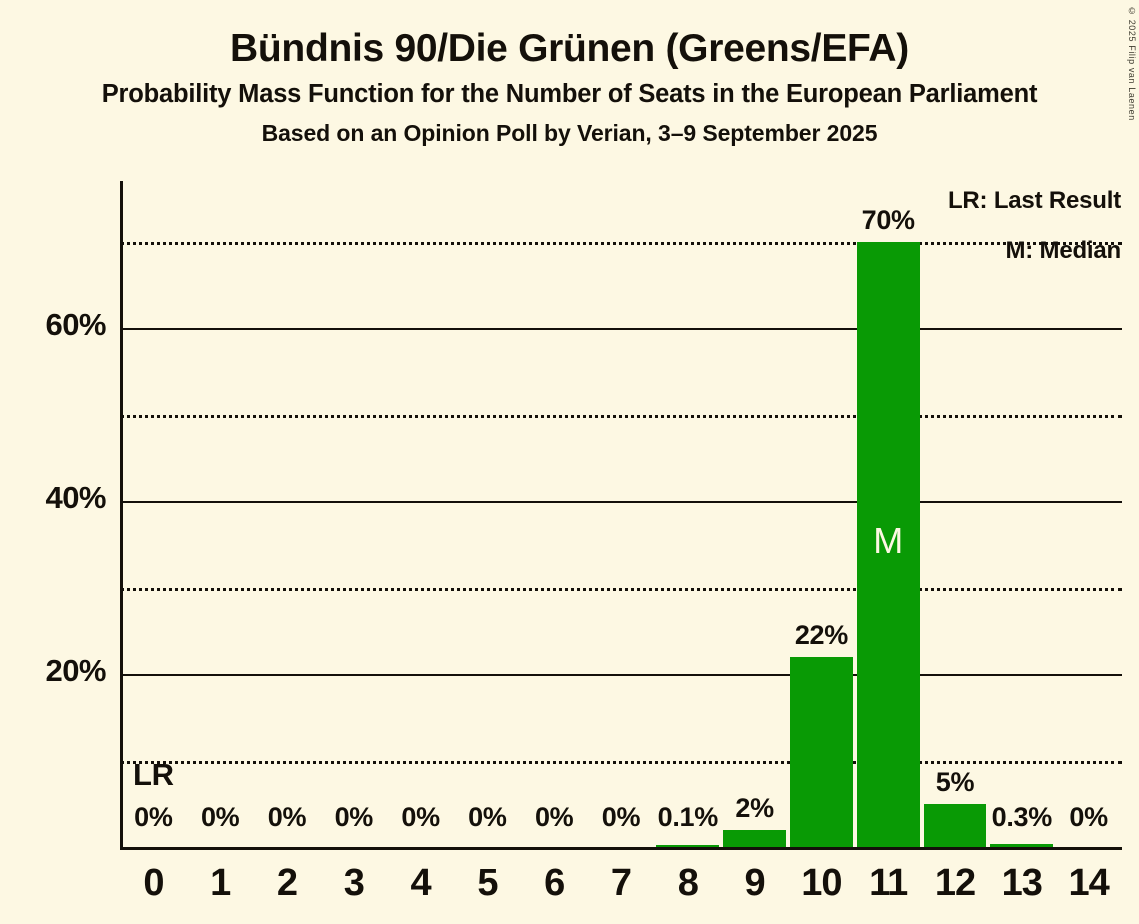  What do you see at coordinates (687, 514) in the screenshot?
I see `bar-slot: 0.1%` at bounding box center [687, 514].